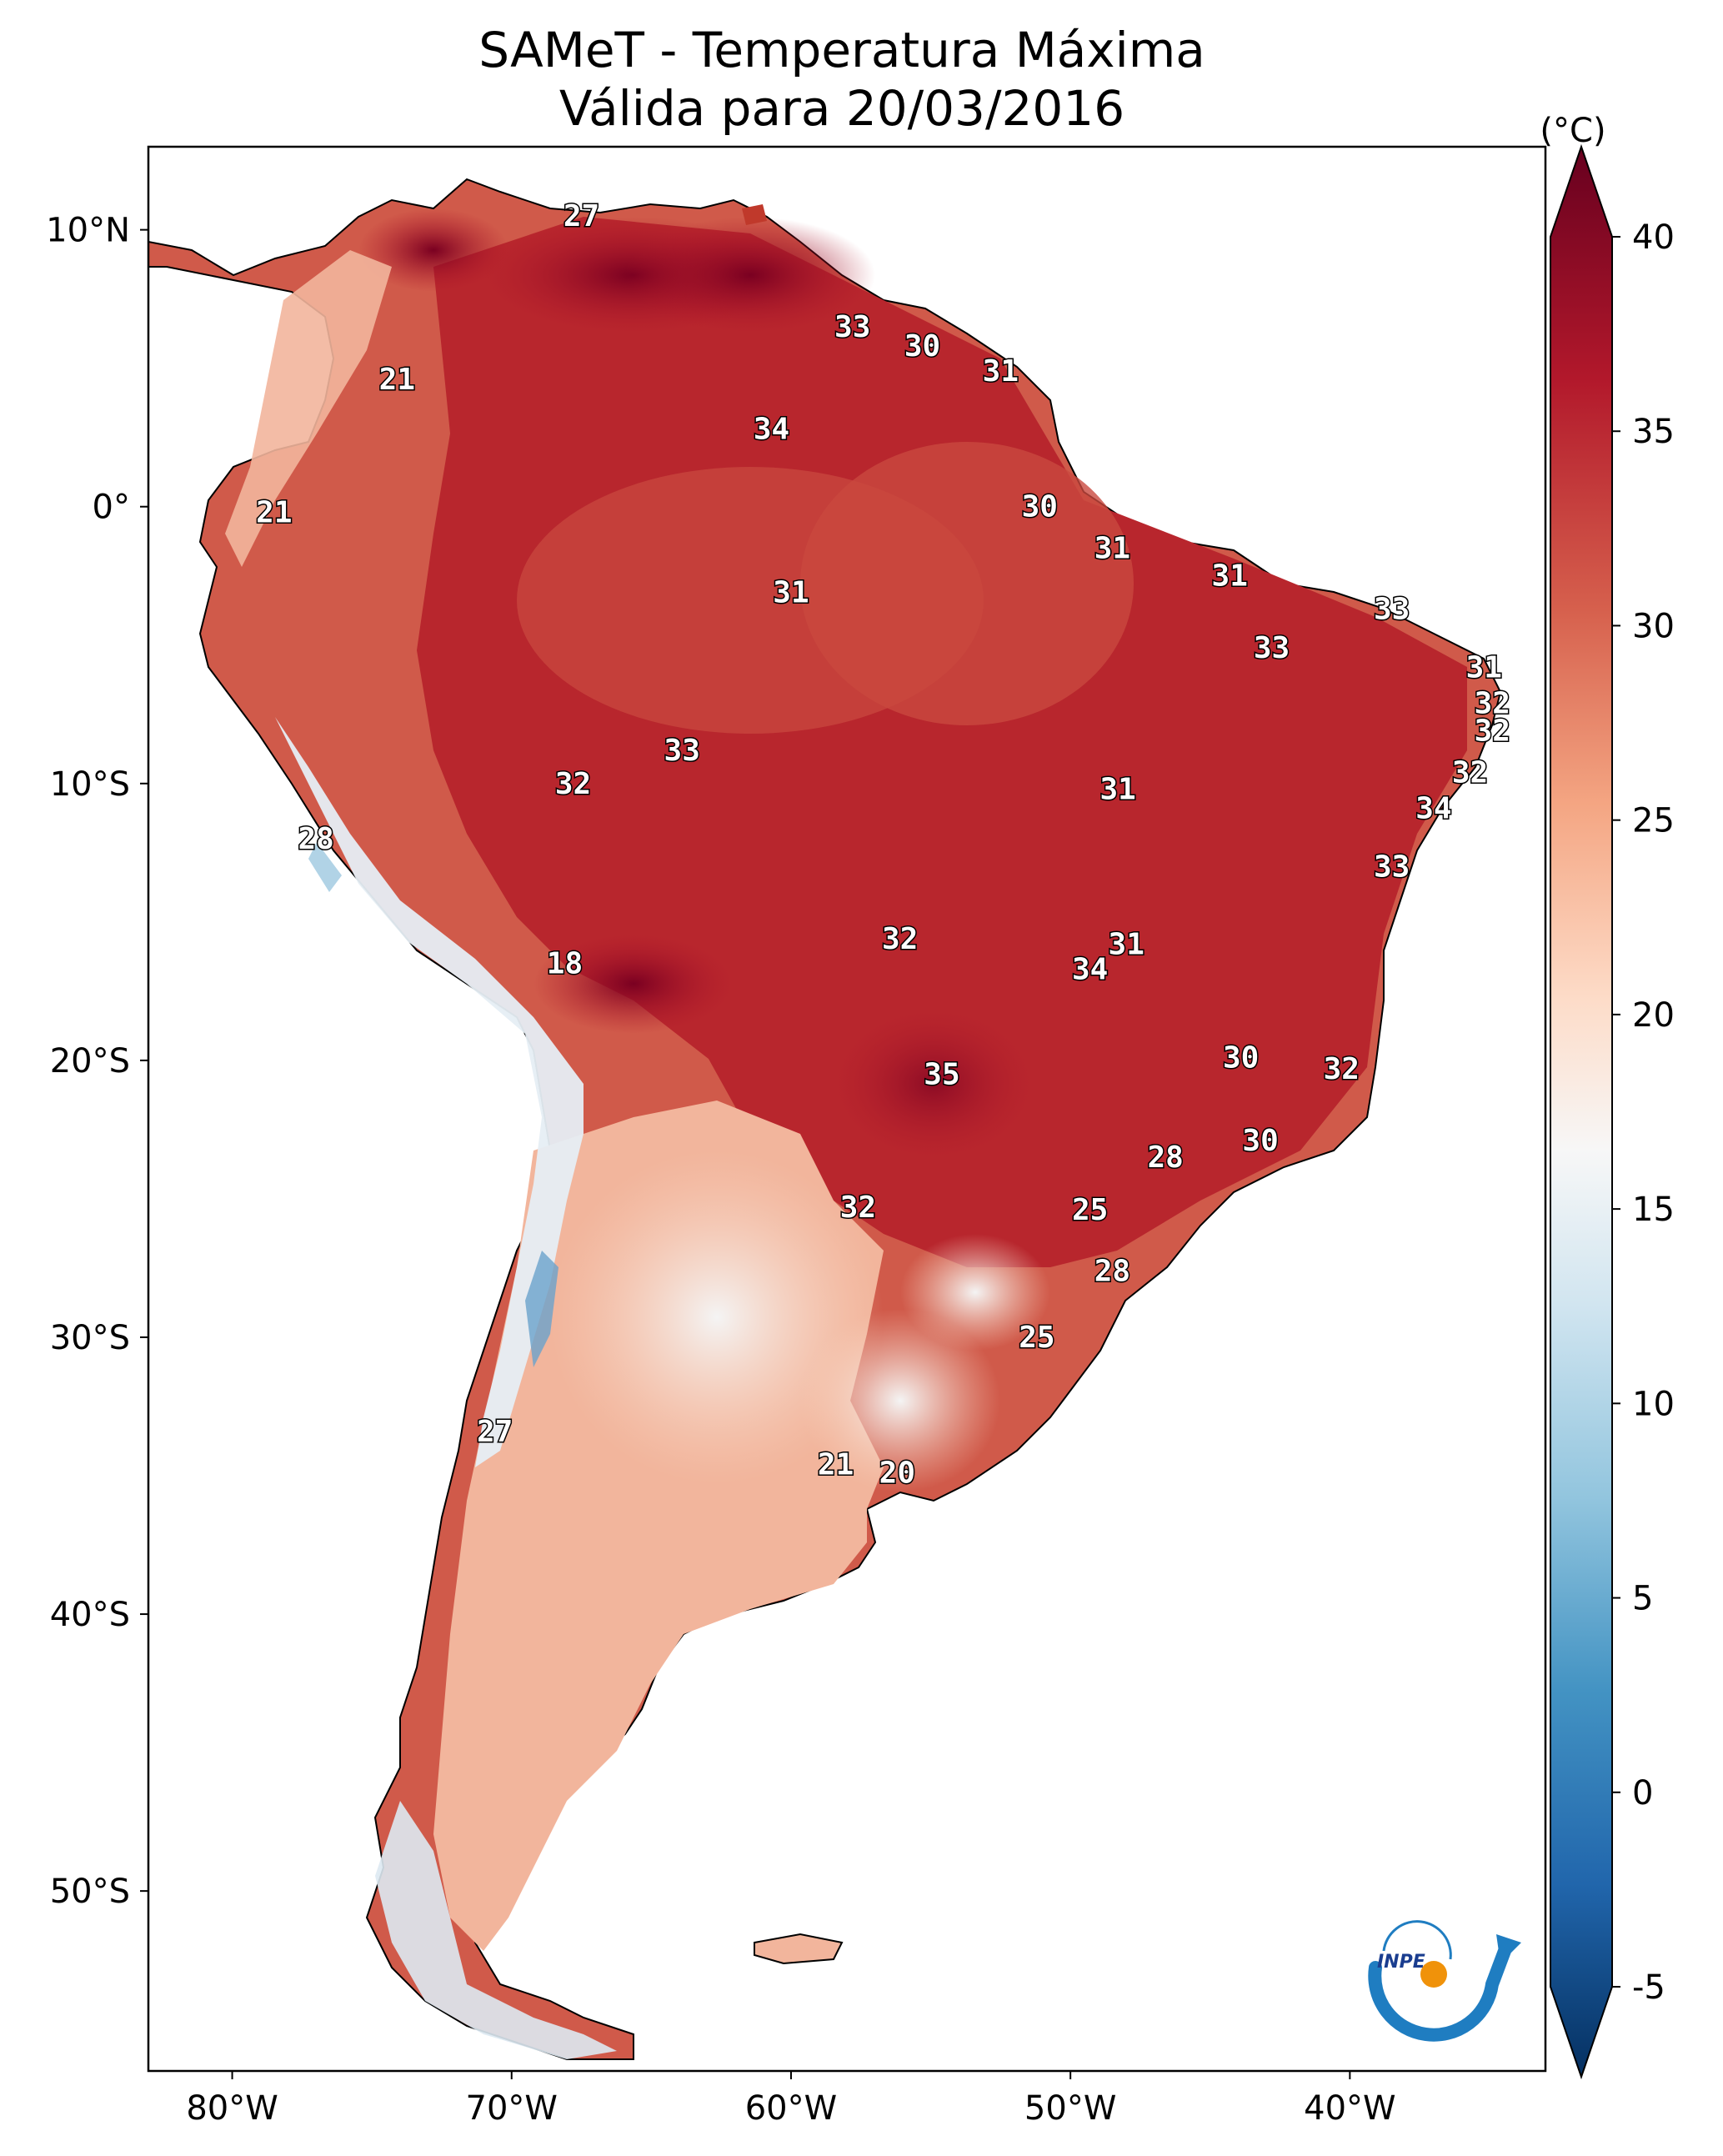 This screenshot has width=1723, height=2156. I want to click on colorbar-tick-label: 0, so click(1642, 1793).